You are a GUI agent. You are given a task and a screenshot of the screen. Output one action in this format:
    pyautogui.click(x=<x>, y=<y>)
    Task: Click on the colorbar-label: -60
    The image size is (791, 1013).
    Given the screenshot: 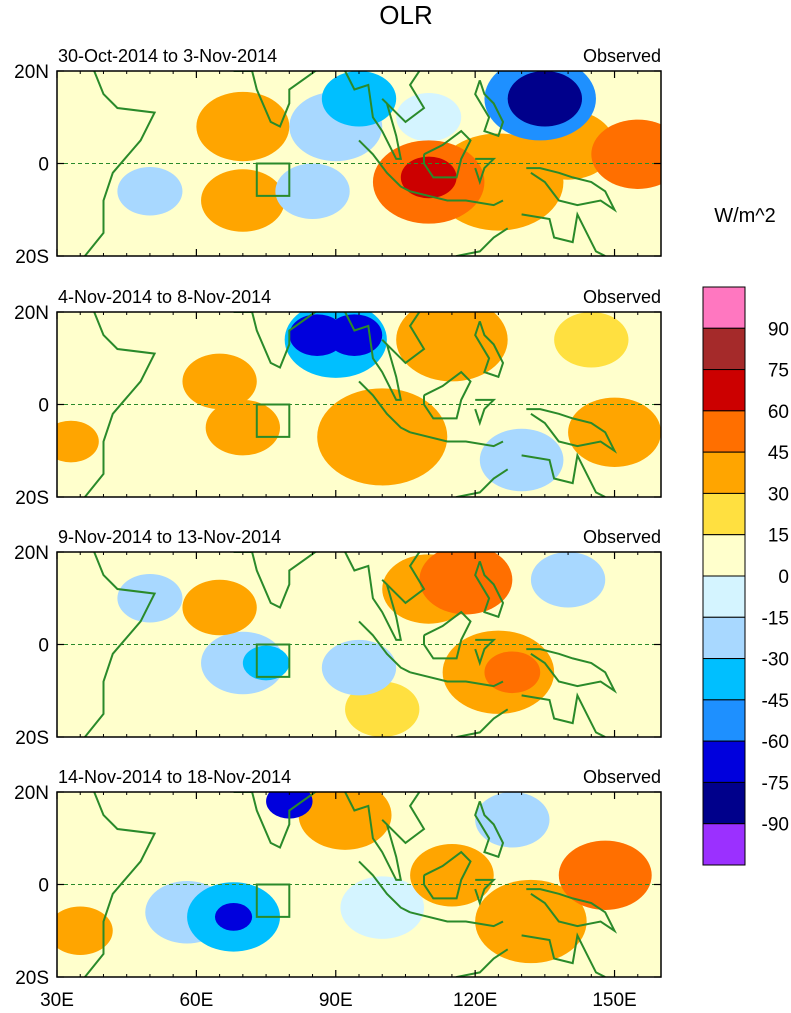 What is the action you would take?
    pyautogui.click(x=775, y=742)
    